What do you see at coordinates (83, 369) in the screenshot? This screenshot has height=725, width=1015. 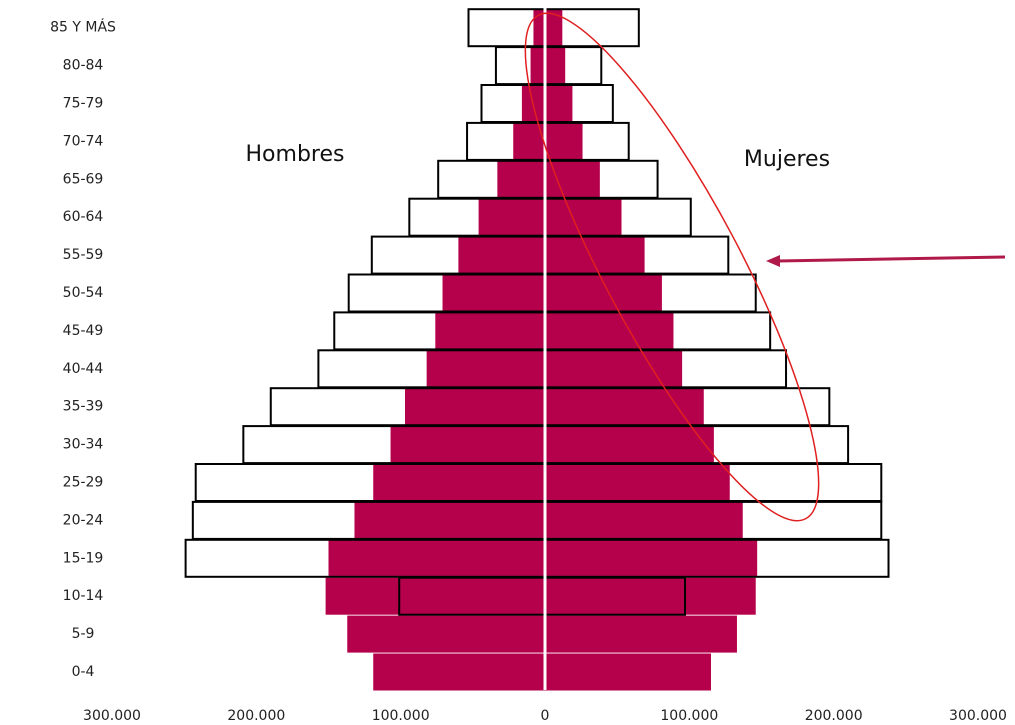 I see `y-tick-label: 40-44` at bounding box center [83, 369].